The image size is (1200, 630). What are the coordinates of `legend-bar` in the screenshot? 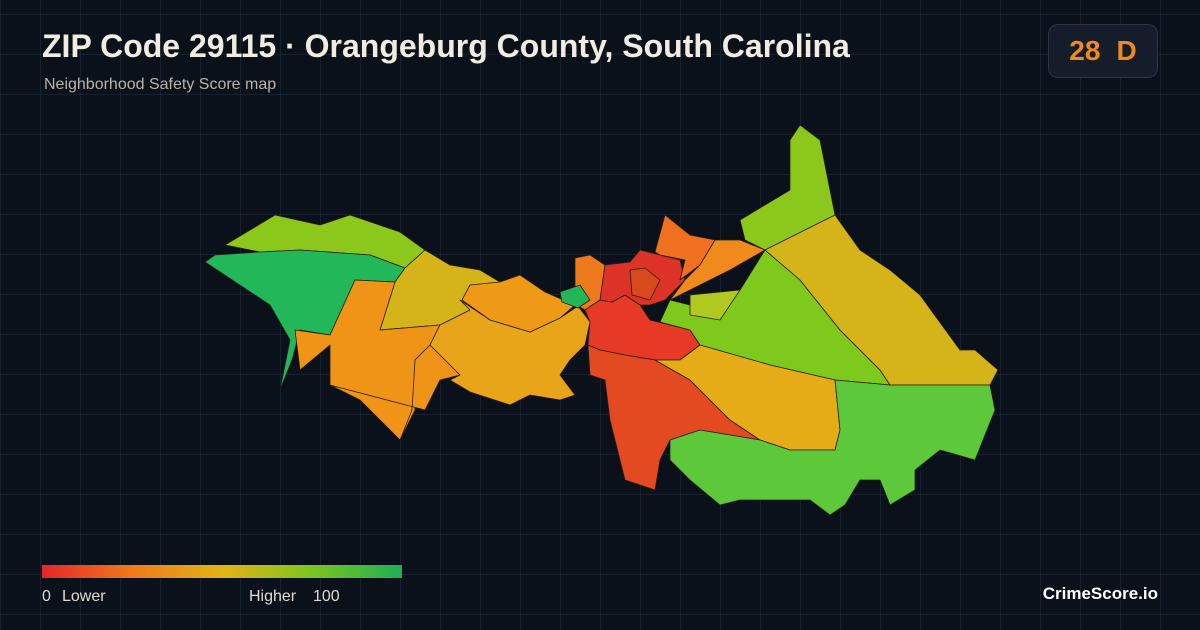 It's located at (222, 571).